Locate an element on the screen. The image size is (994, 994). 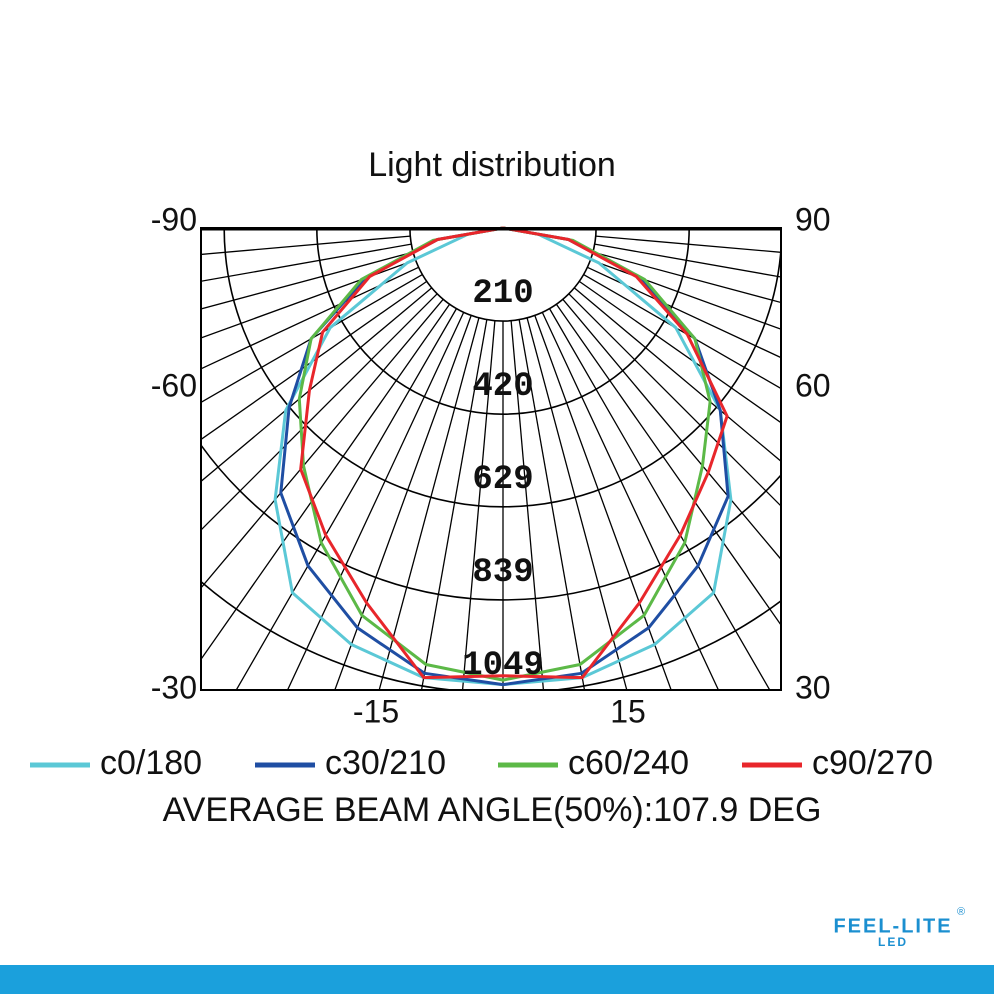
legend-label: c0/180 is located at coordinates (151, 763).